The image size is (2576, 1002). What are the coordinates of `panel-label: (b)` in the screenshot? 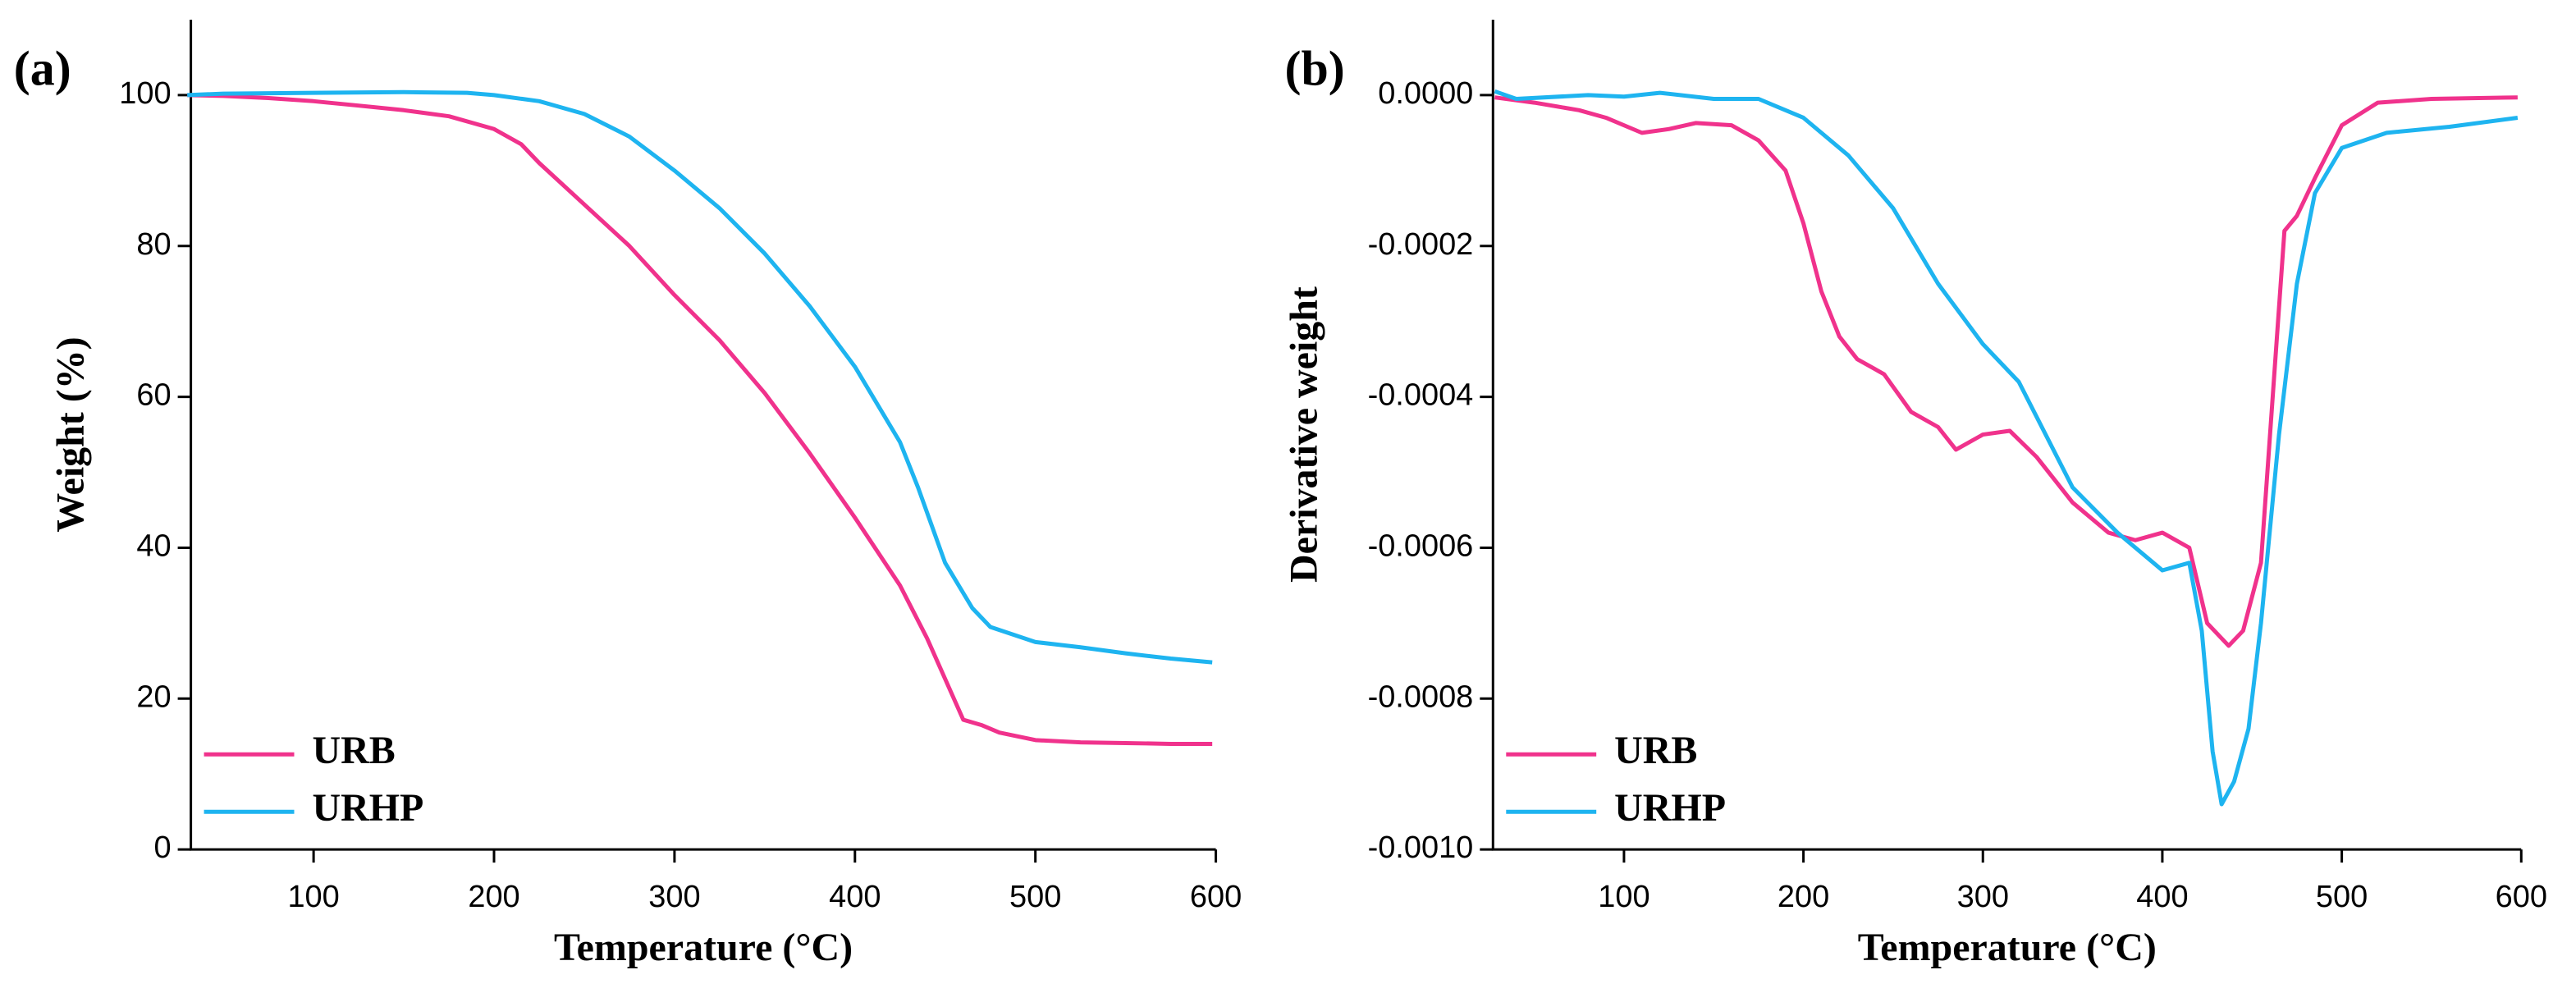 It's located at (1315, 69).